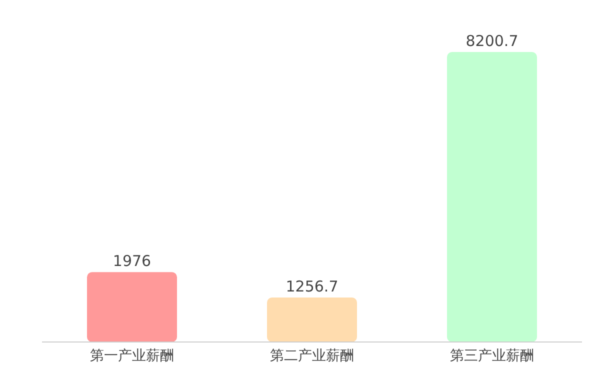  I want to click on data-label: 1256.7, so click(312, 287).